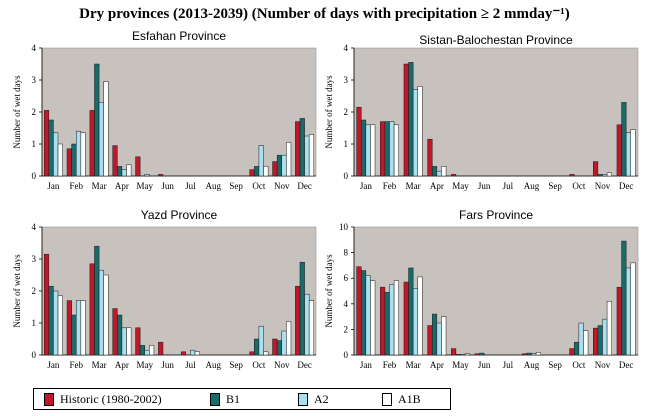 This screenshot has height=416, width=649. I want to click on legend-swatch-a2, so click(303, 399).